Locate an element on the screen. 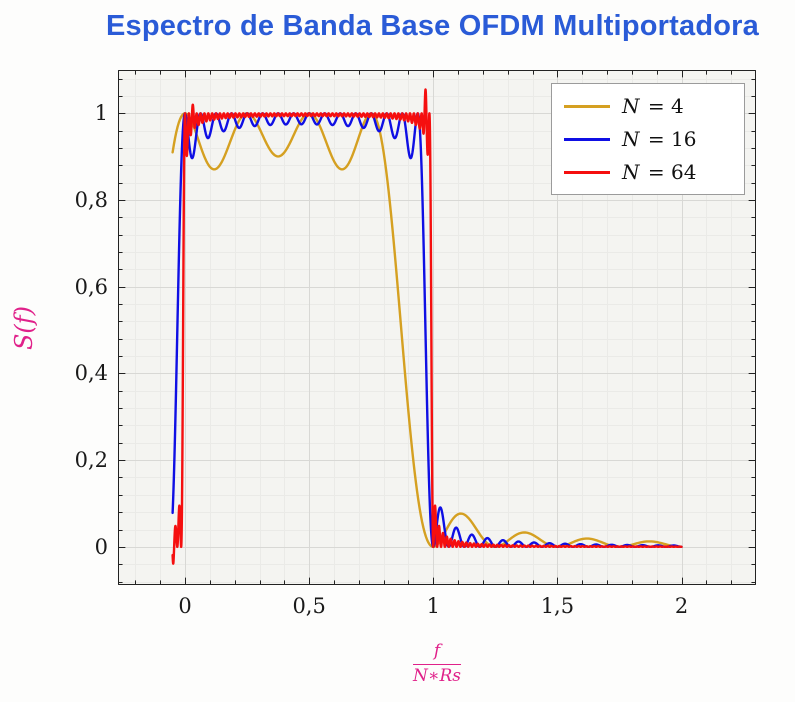  y-tick-label: 0,2 is located at coordinates (91, 460).